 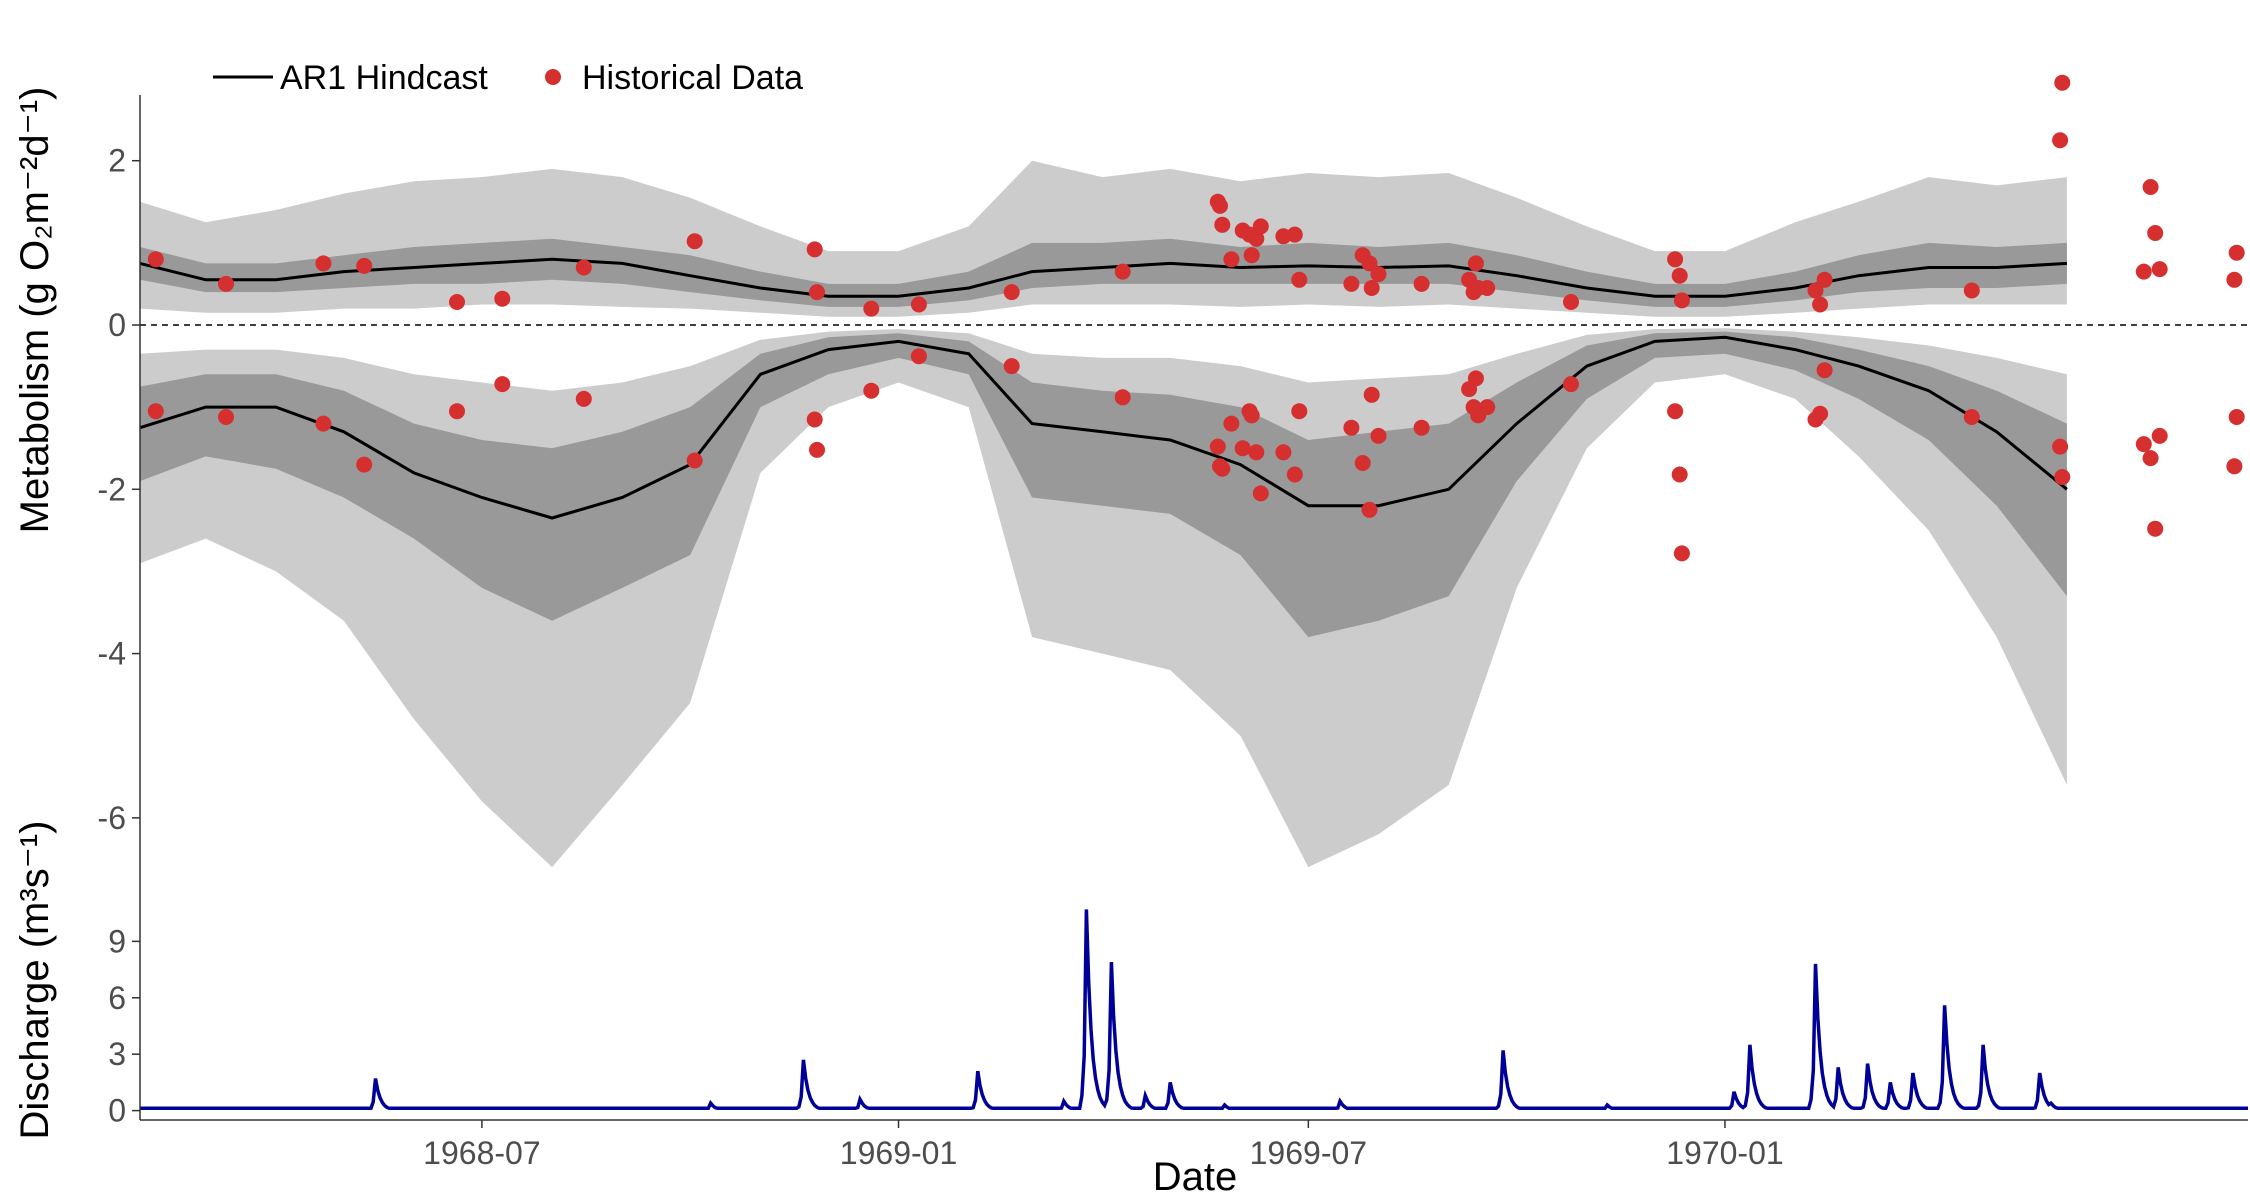 What do you see at coordinates (508, 78) in the screenshot?
I see `legend: AR1 Hindcast Historical Data` at bounding box center [508, 78].